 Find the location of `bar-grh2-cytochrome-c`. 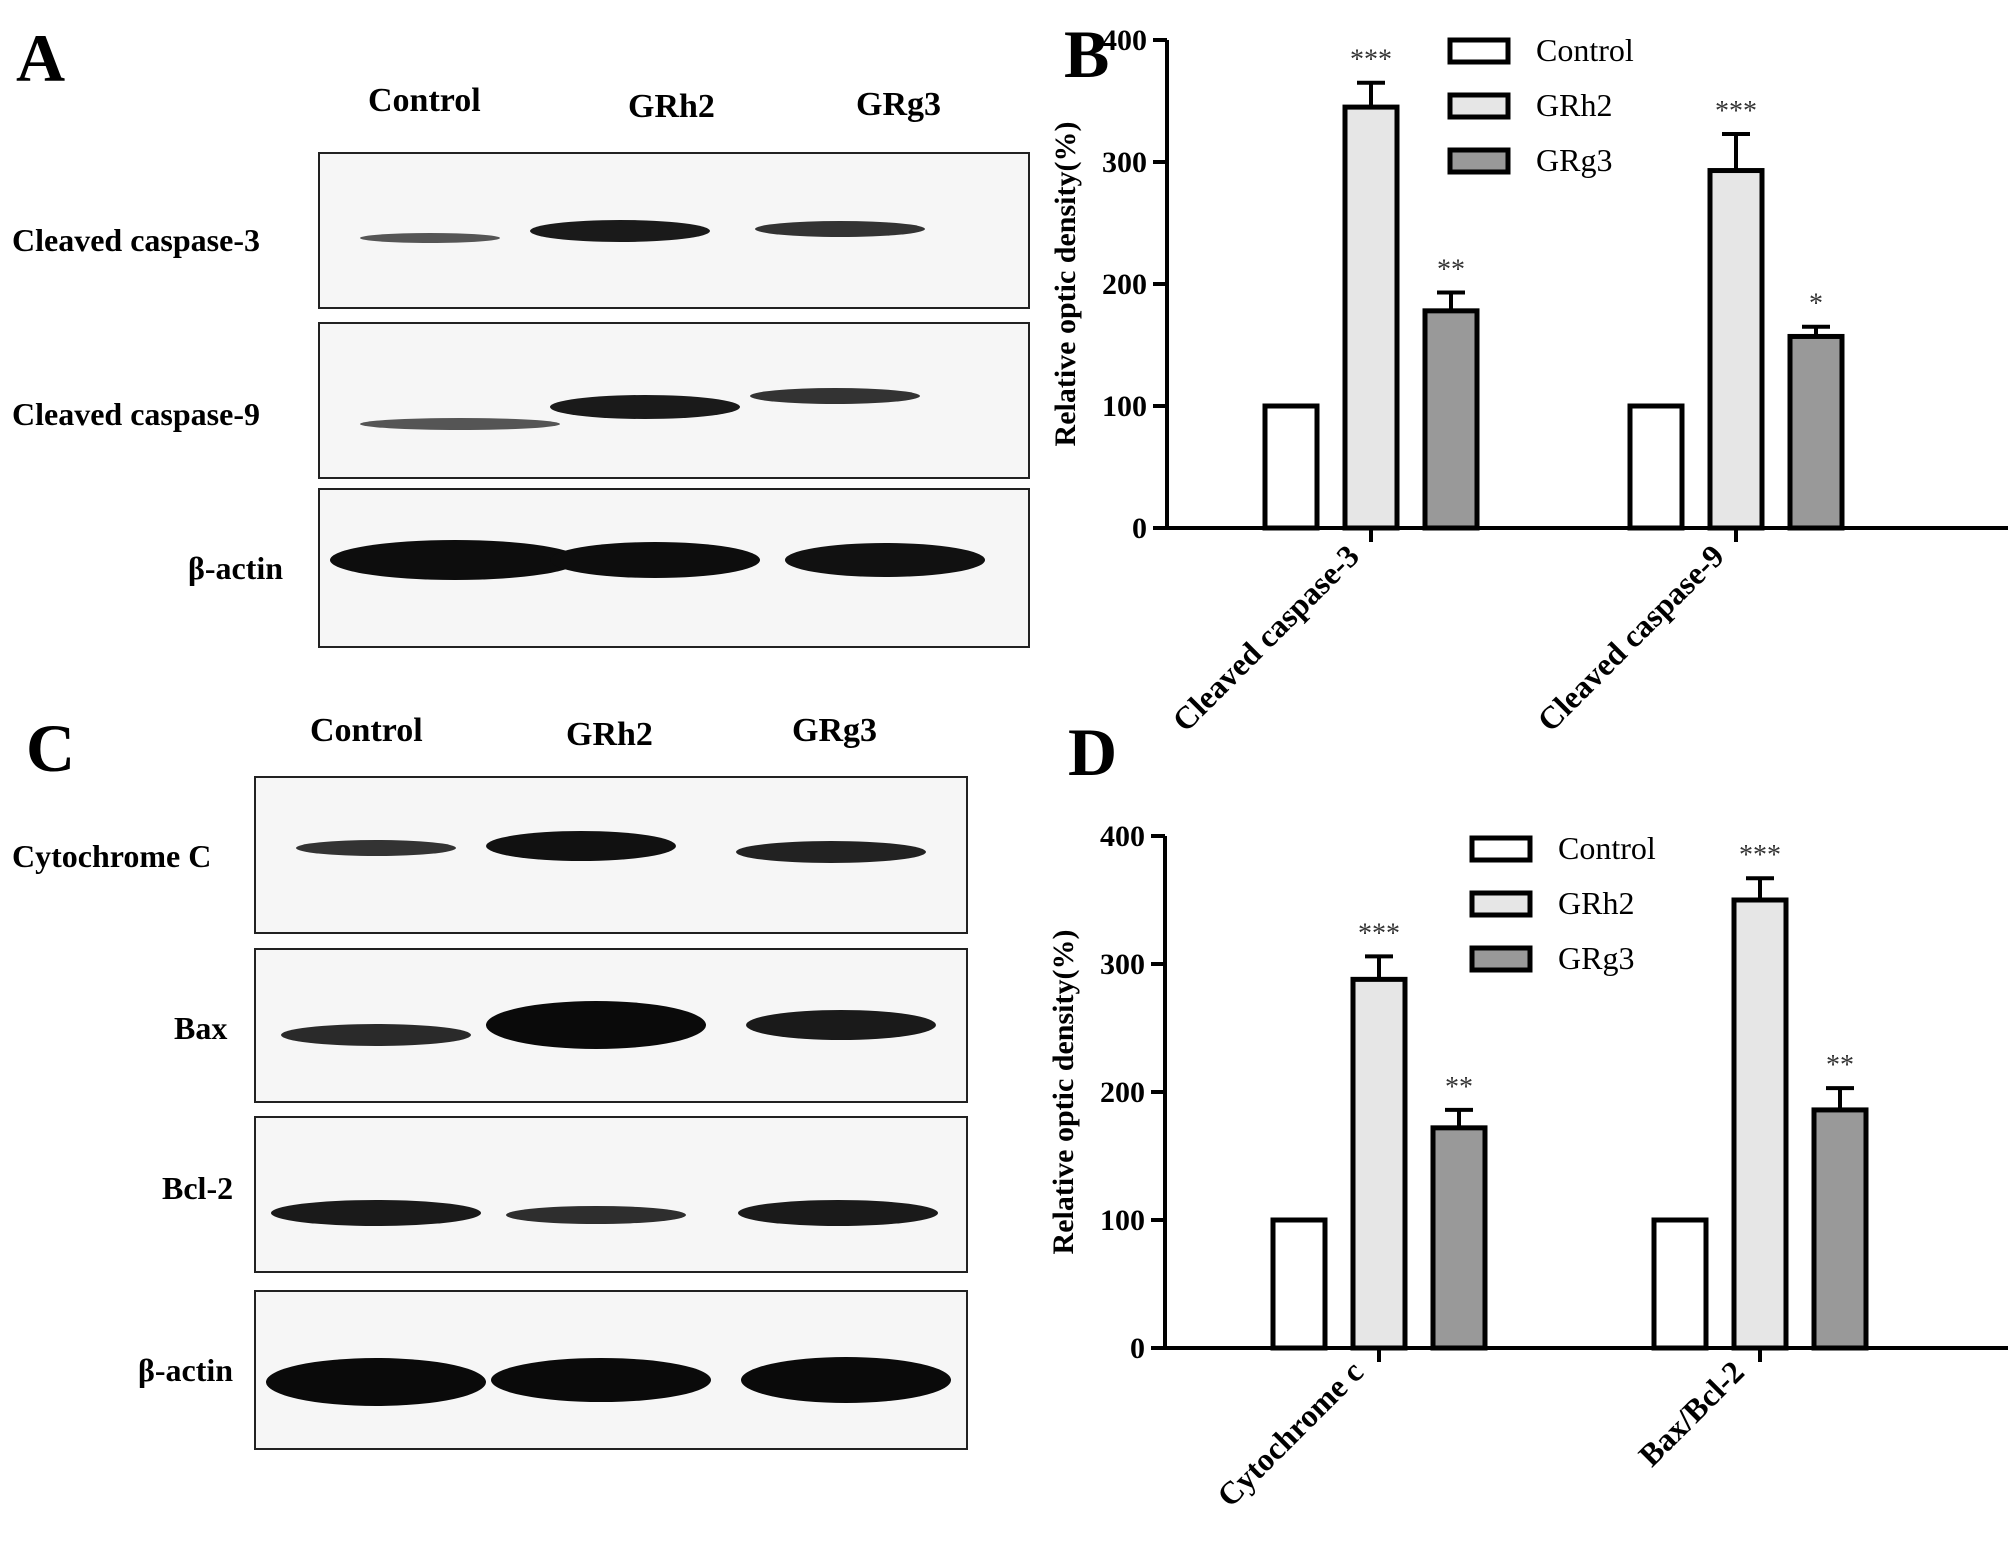

bar-grh2-cytochrome-c is located at coordinates (1379, 1163).